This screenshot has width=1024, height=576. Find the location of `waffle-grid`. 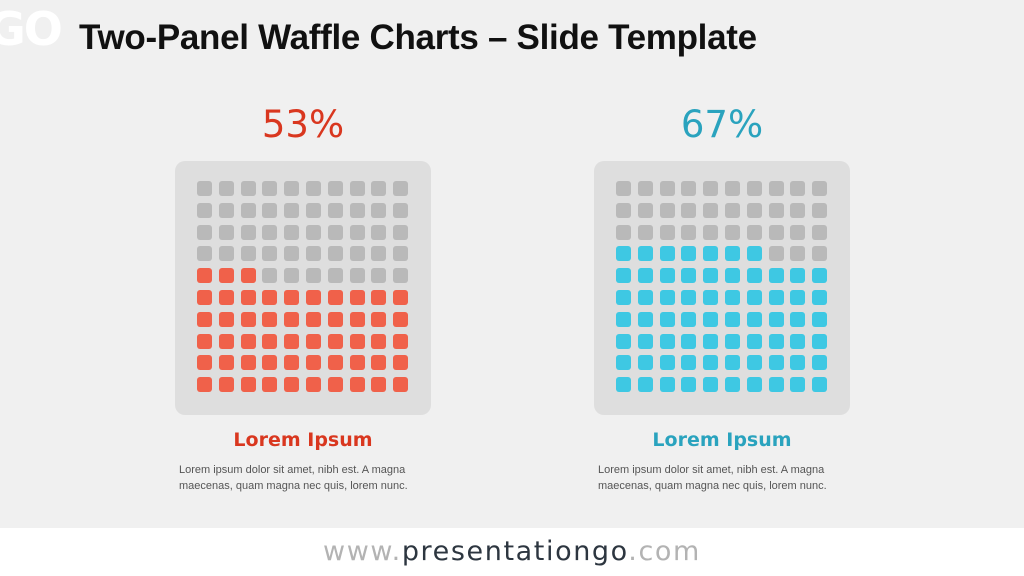

waffle-grid is located at coordinates (303, 287).